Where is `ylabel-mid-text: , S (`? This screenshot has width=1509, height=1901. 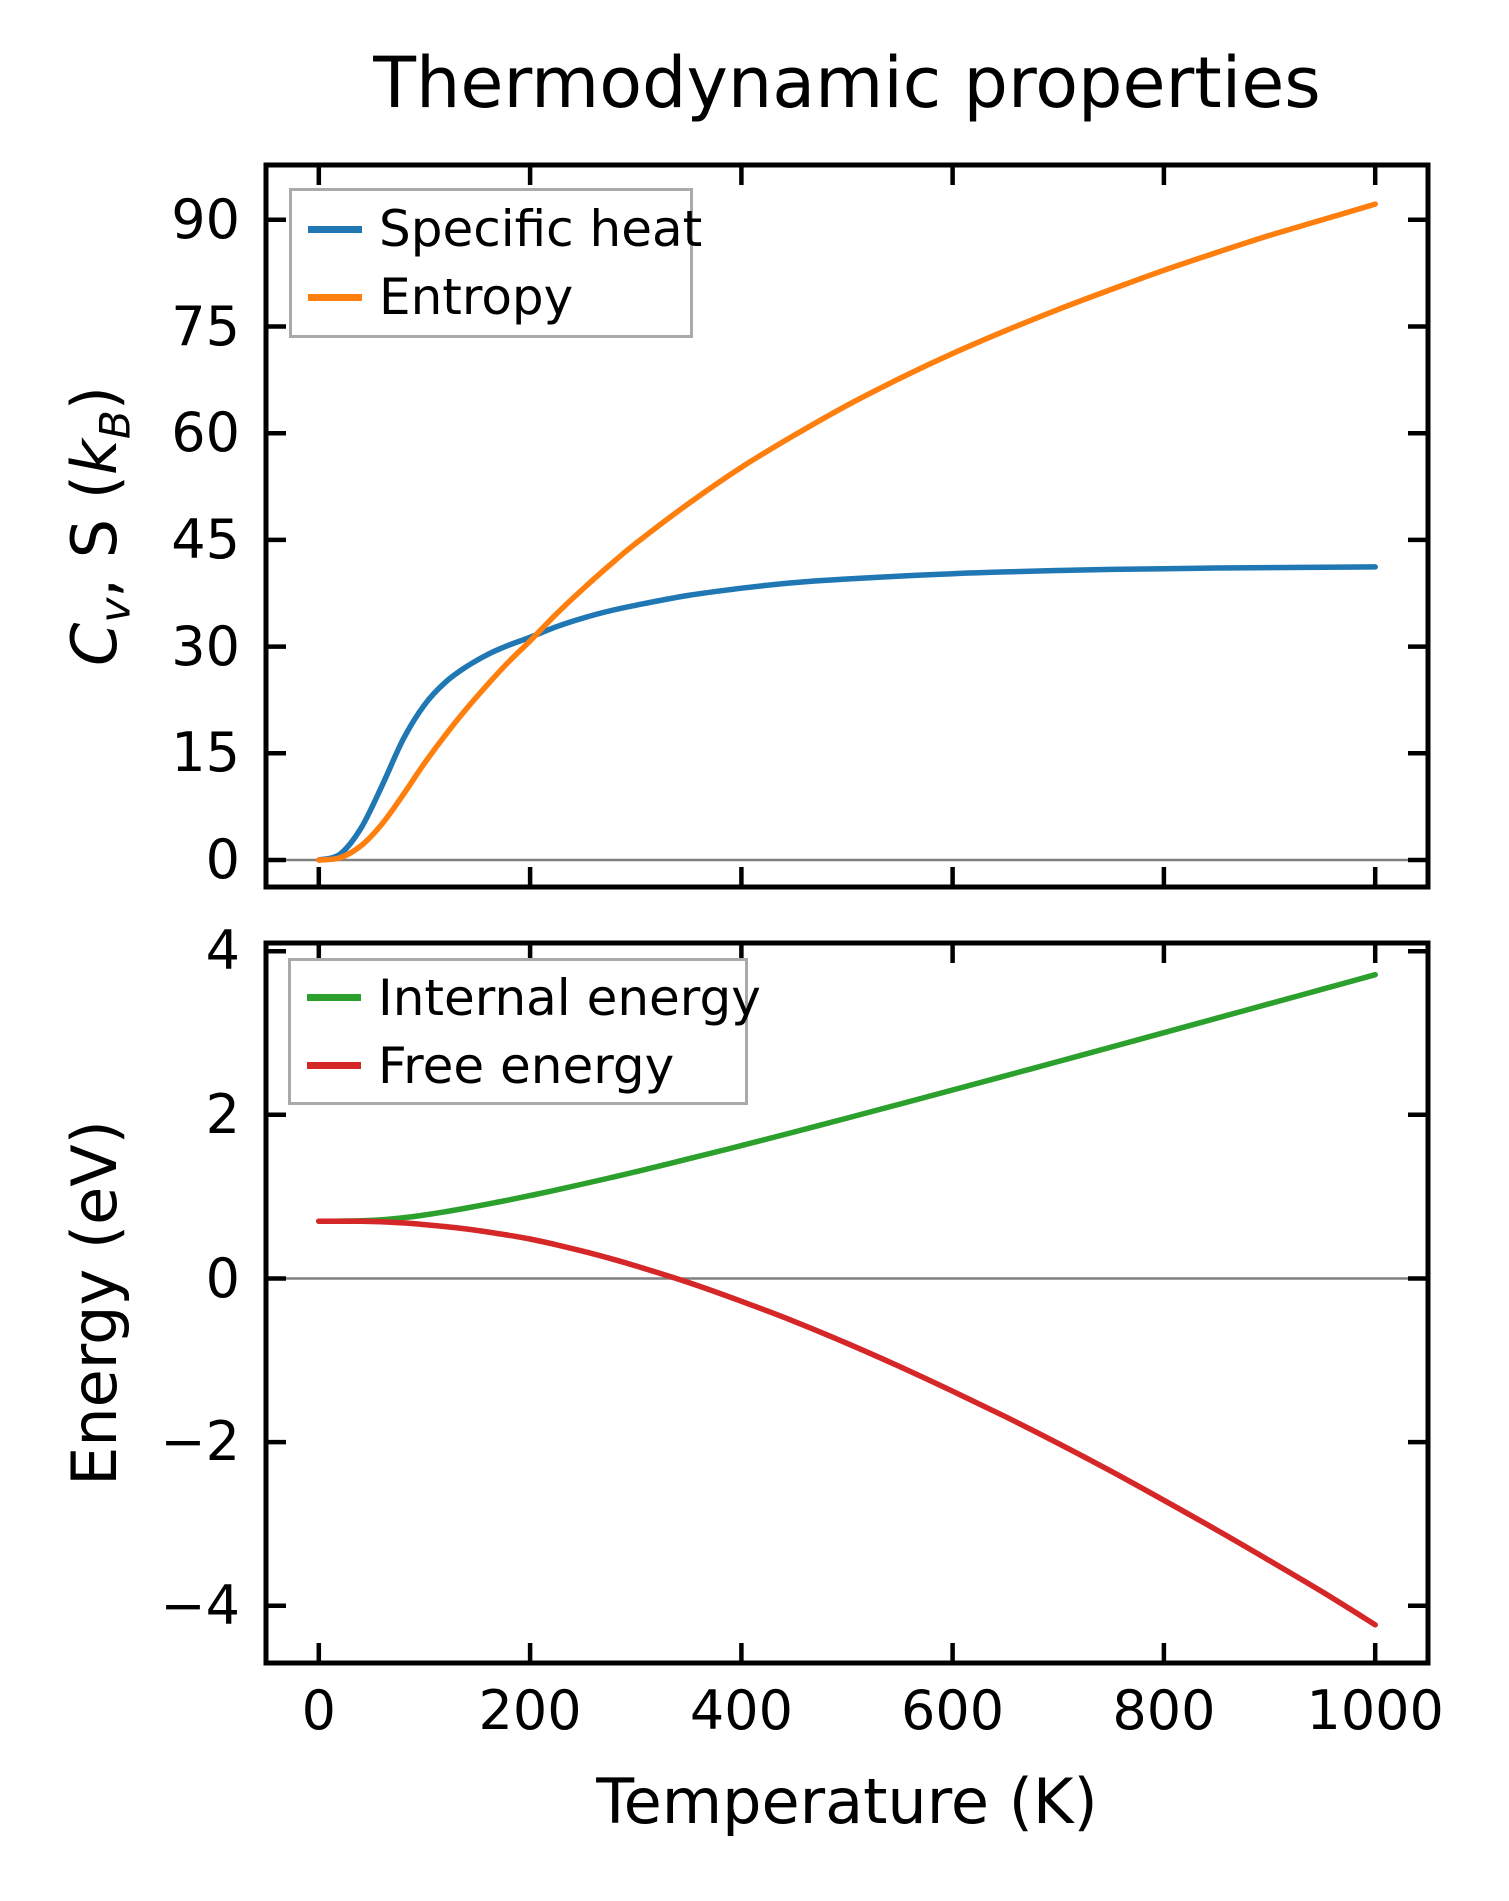
ylabel-mid-text: , S ( is located at coordinates (94, 536).